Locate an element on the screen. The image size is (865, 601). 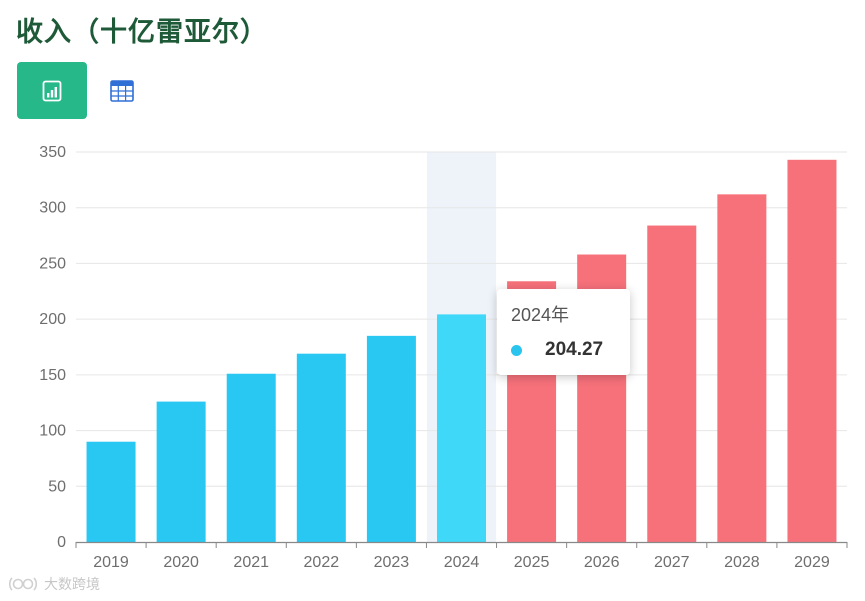
bar-2023 is located at coordinates (391, 438).